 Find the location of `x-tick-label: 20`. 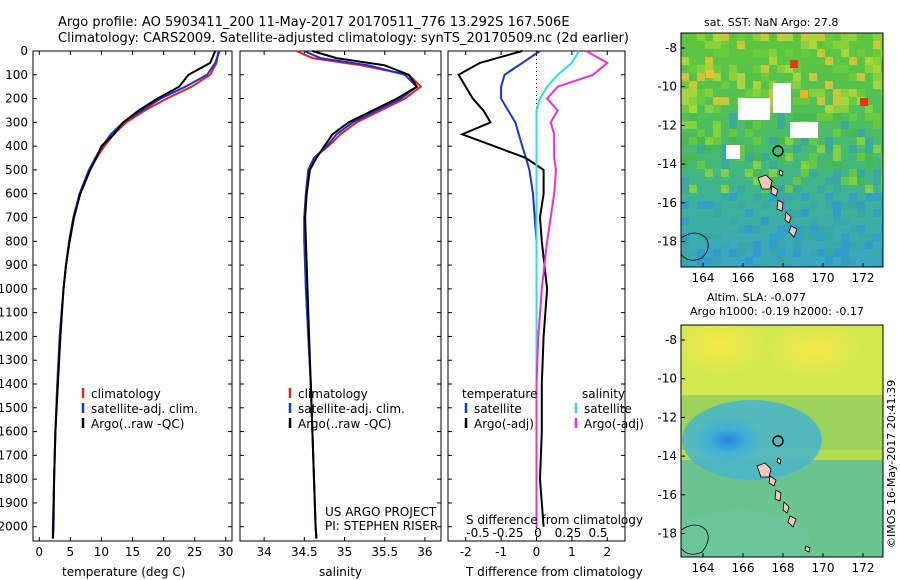

x-tick-label: 20 is located at coordinates (163, 552).